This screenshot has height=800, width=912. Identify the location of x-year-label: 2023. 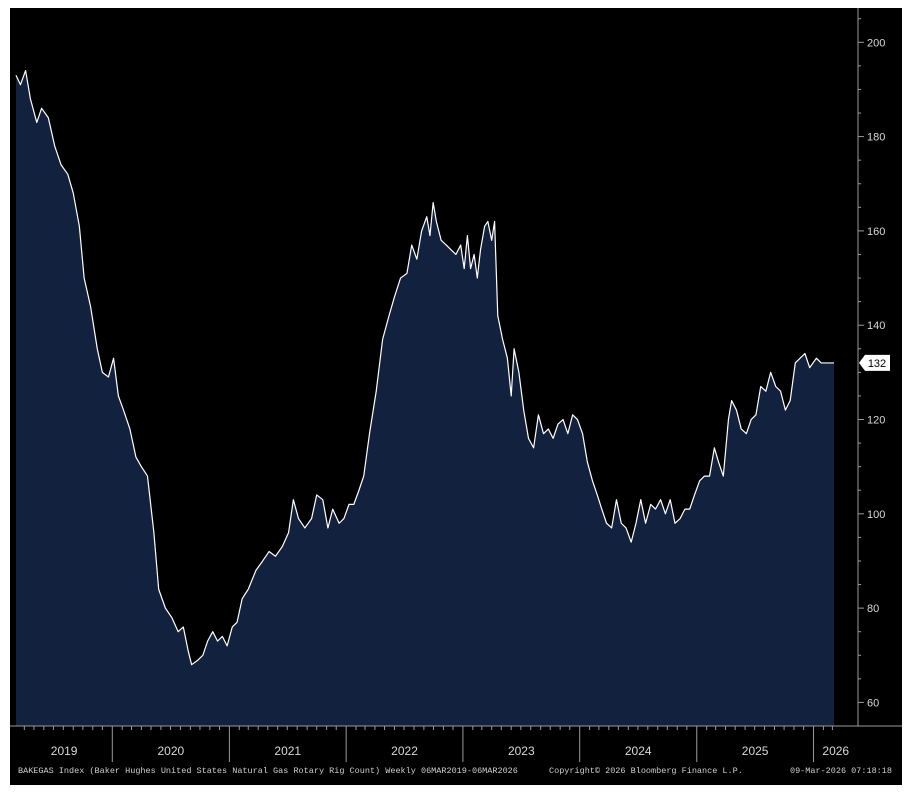
(521, 751).